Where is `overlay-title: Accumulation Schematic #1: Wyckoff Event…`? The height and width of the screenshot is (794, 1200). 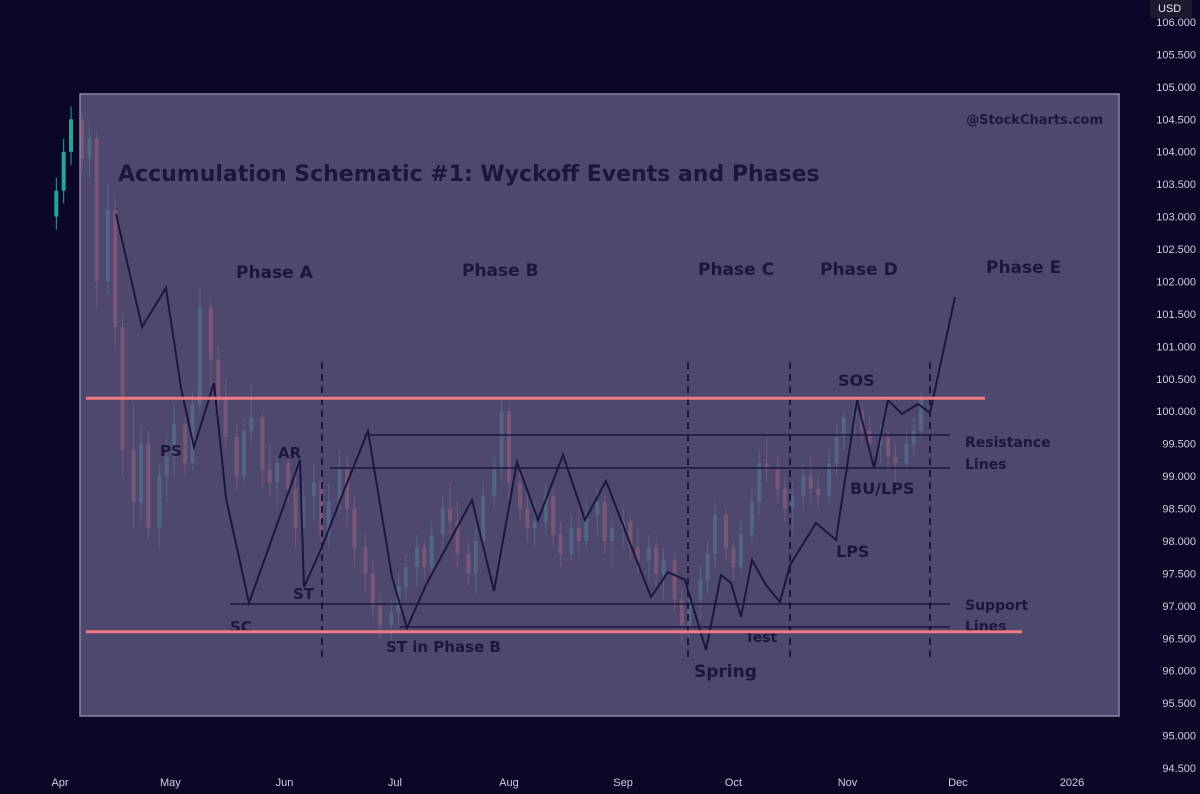 overlay-title: Accumulation Schematic #1: Wyckoff Event… is located at coordinates (469, 174).